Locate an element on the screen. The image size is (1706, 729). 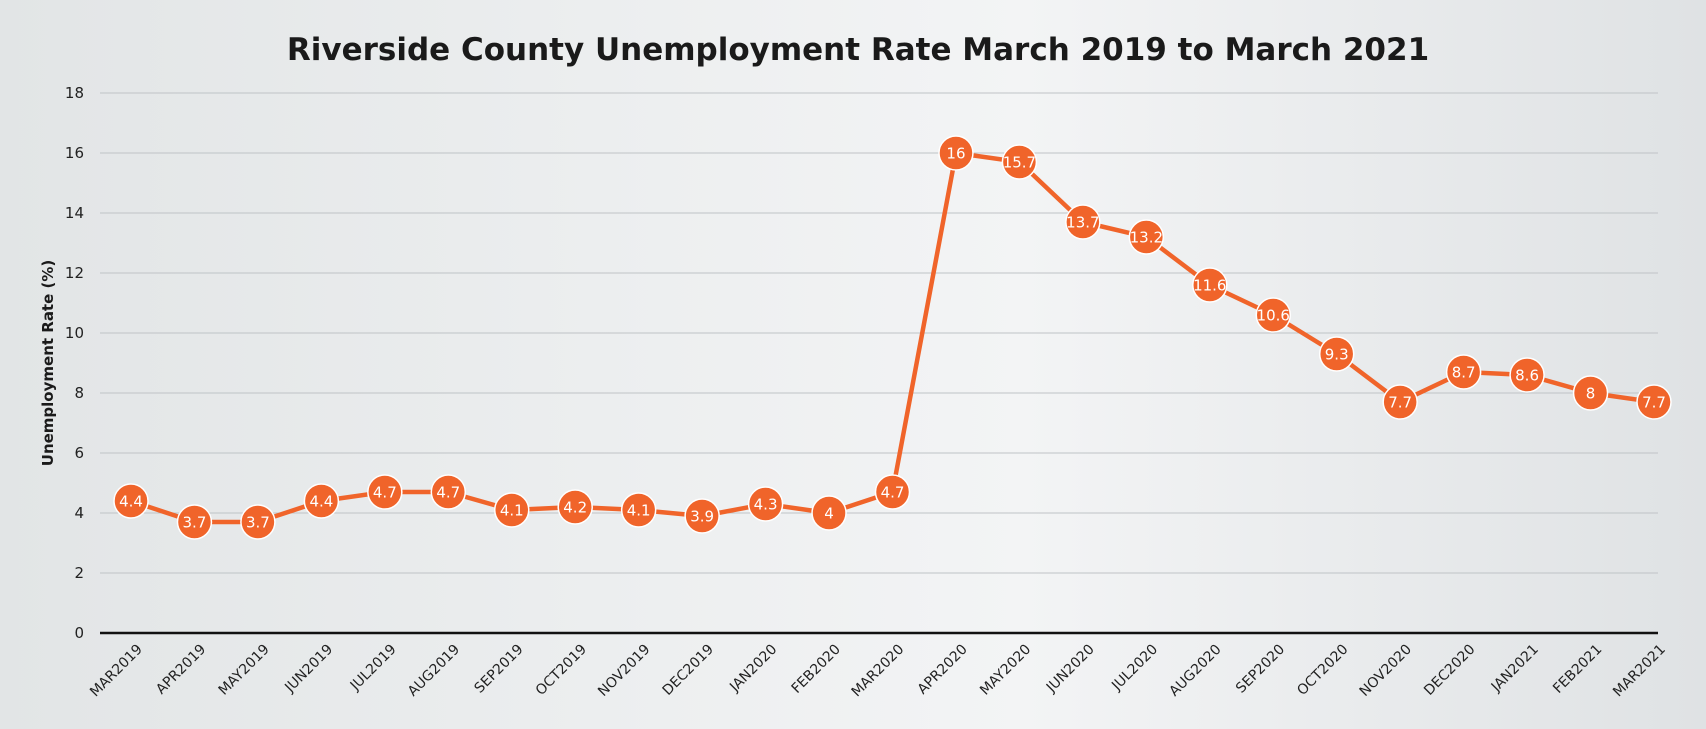
x-tick-label: OCT2019 is located at coordinates (561, 670).